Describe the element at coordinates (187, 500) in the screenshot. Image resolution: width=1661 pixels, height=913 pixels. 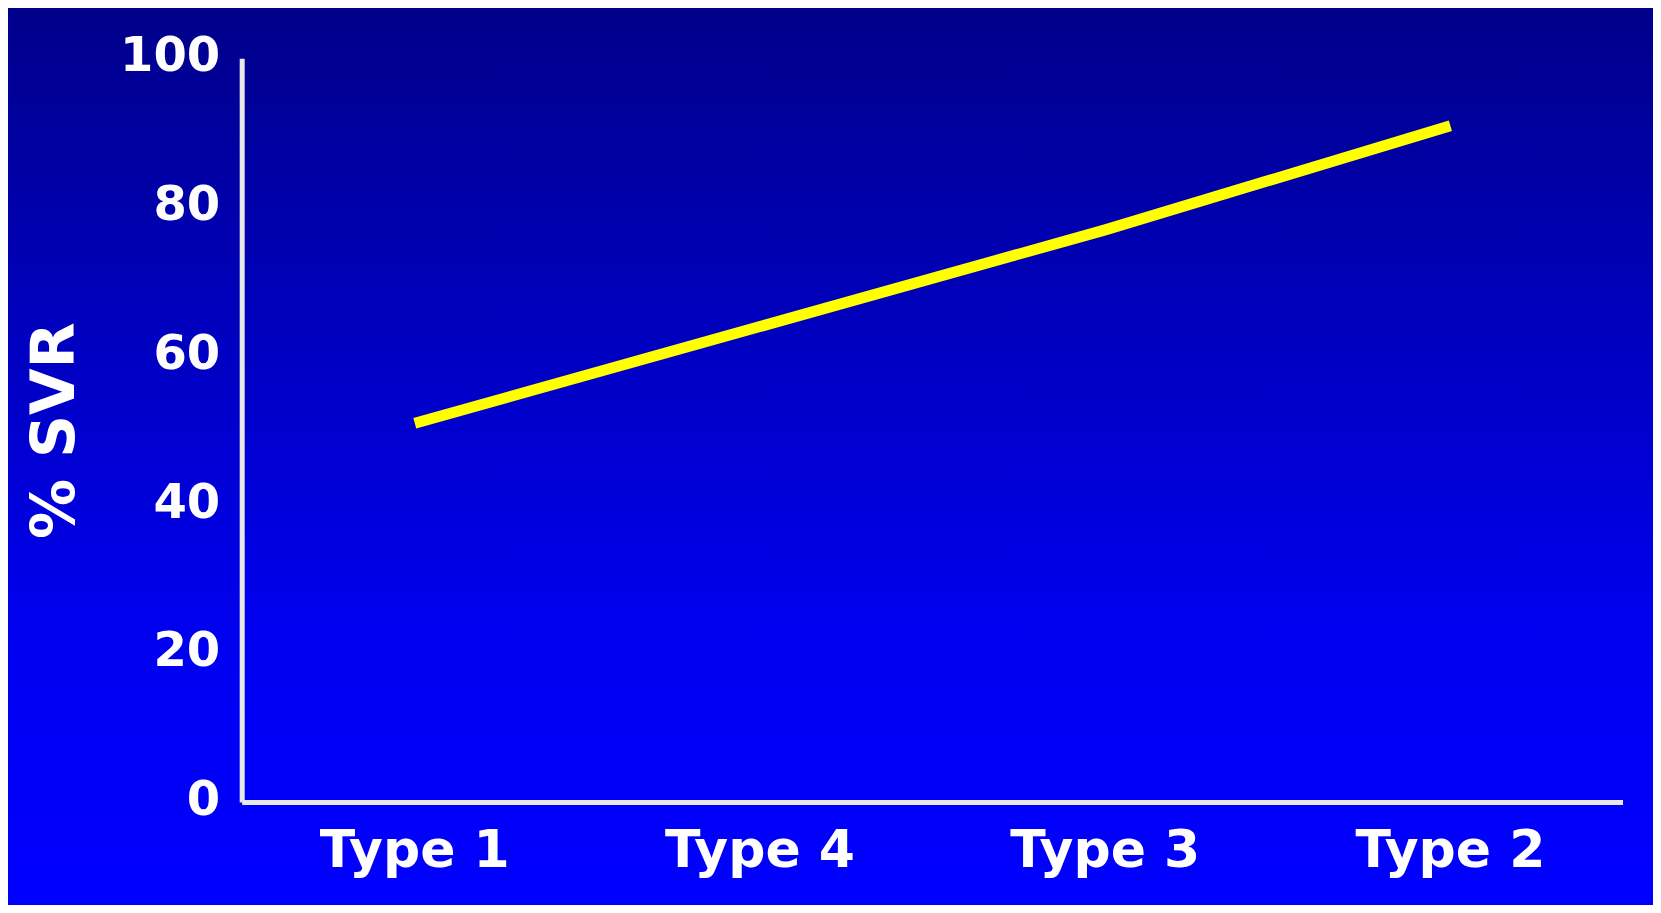
I see `y-tick-label: 40` at that location.